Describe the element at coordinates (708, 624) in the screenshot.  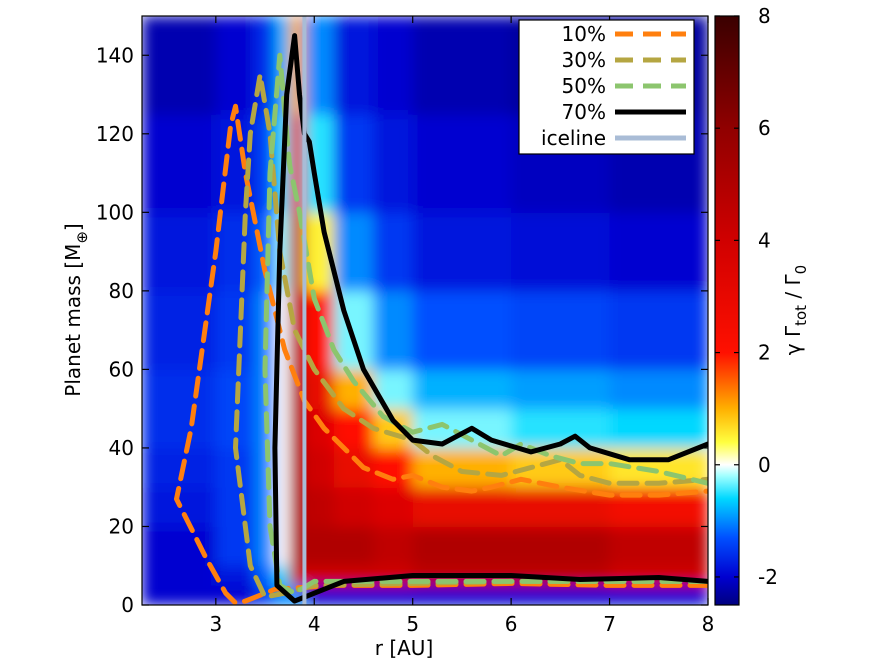
I see `x-tick-label: 8` at that location.